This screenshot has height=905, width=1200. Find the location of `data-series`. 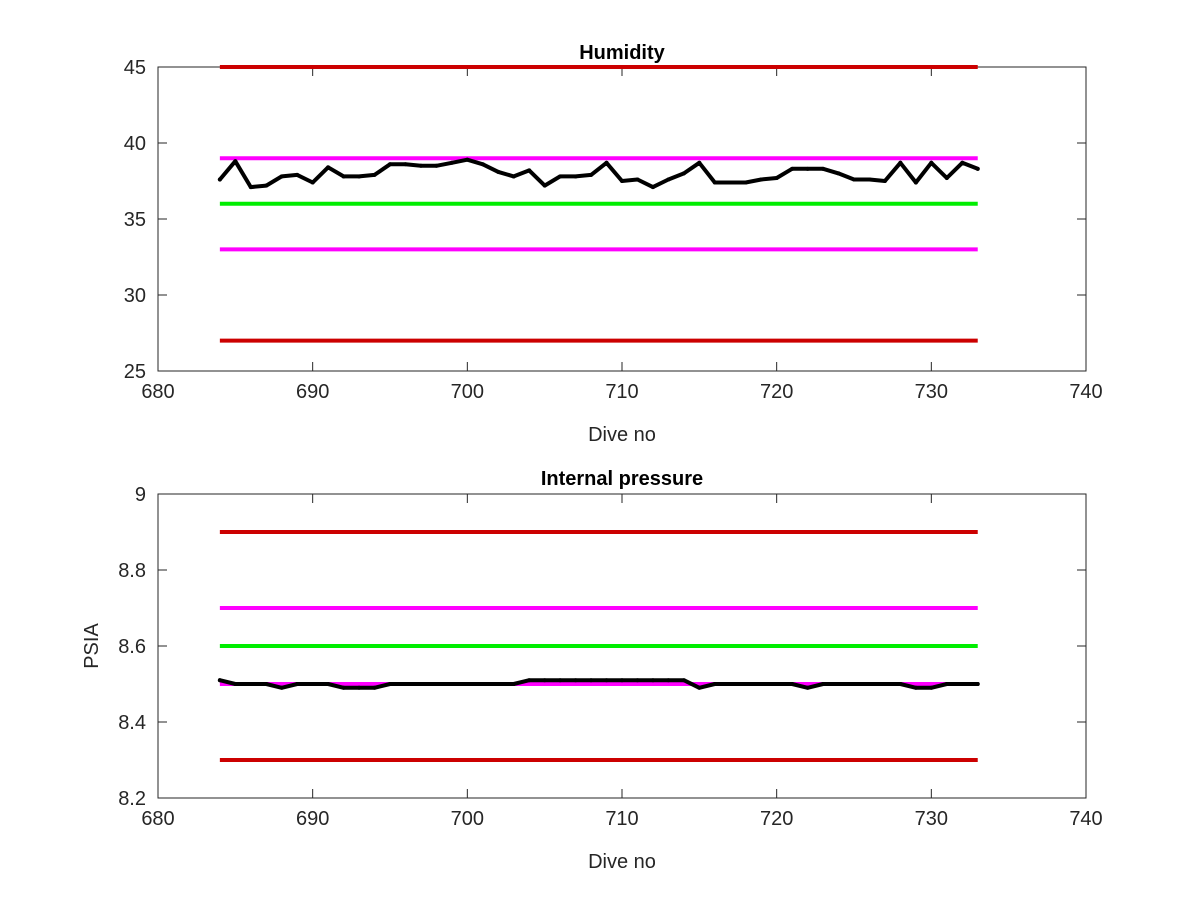

data-series is located at coordinates (598, 684).